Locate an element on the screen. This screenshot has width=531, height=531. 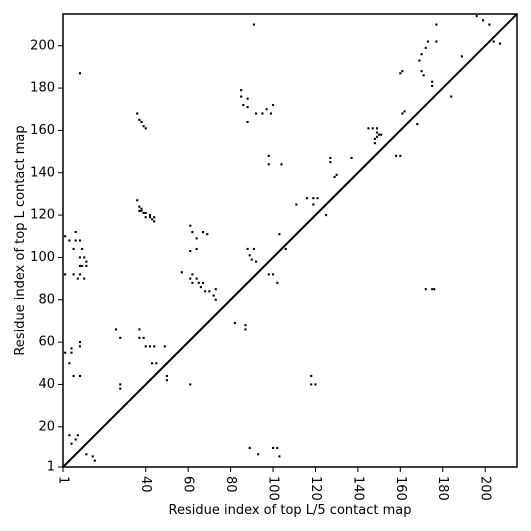
x-axis-ticks: 1 40 60 80 100 120 140 160 180 200 is located at coordinates (274, 484).